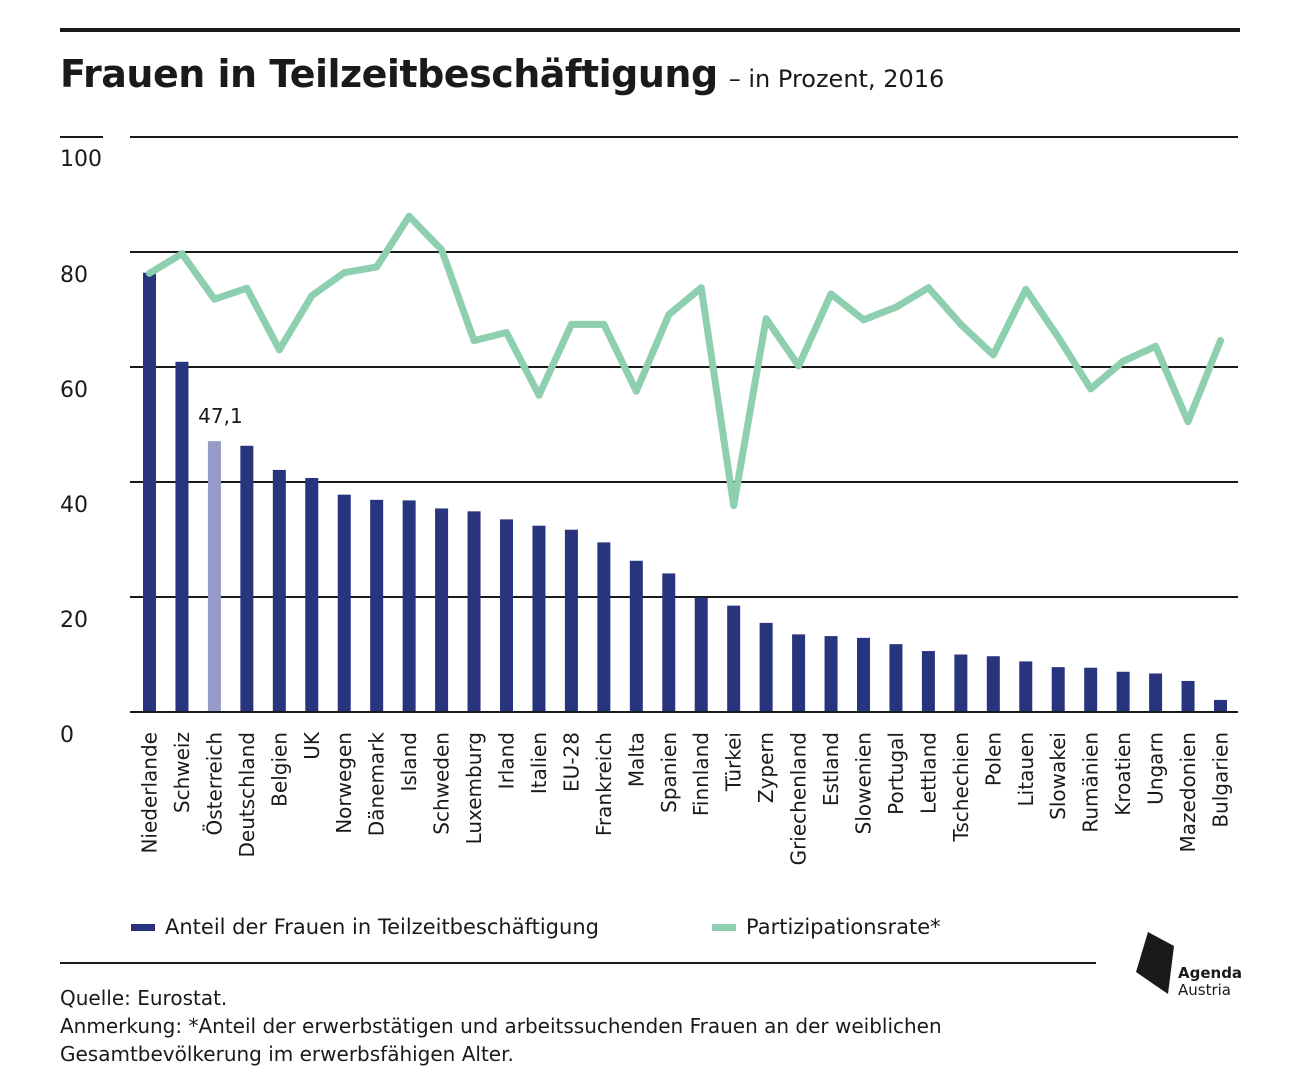 The image size is (1300, 1088). Describe the element at coordinates (214, 784) in the screenshot. I see `x-tick-label-2: Österreich` at that location.